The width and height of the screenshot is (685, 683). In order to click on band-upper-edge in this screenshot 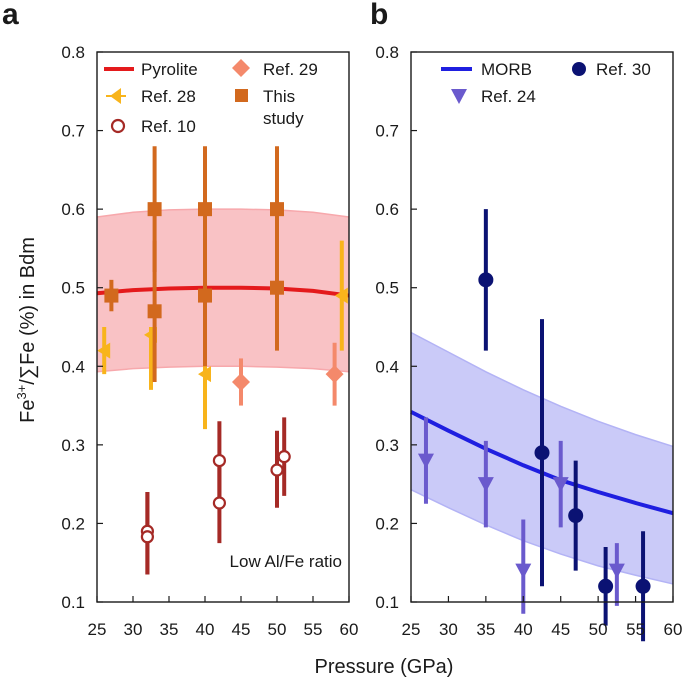, I will do `click(223, 213)`.